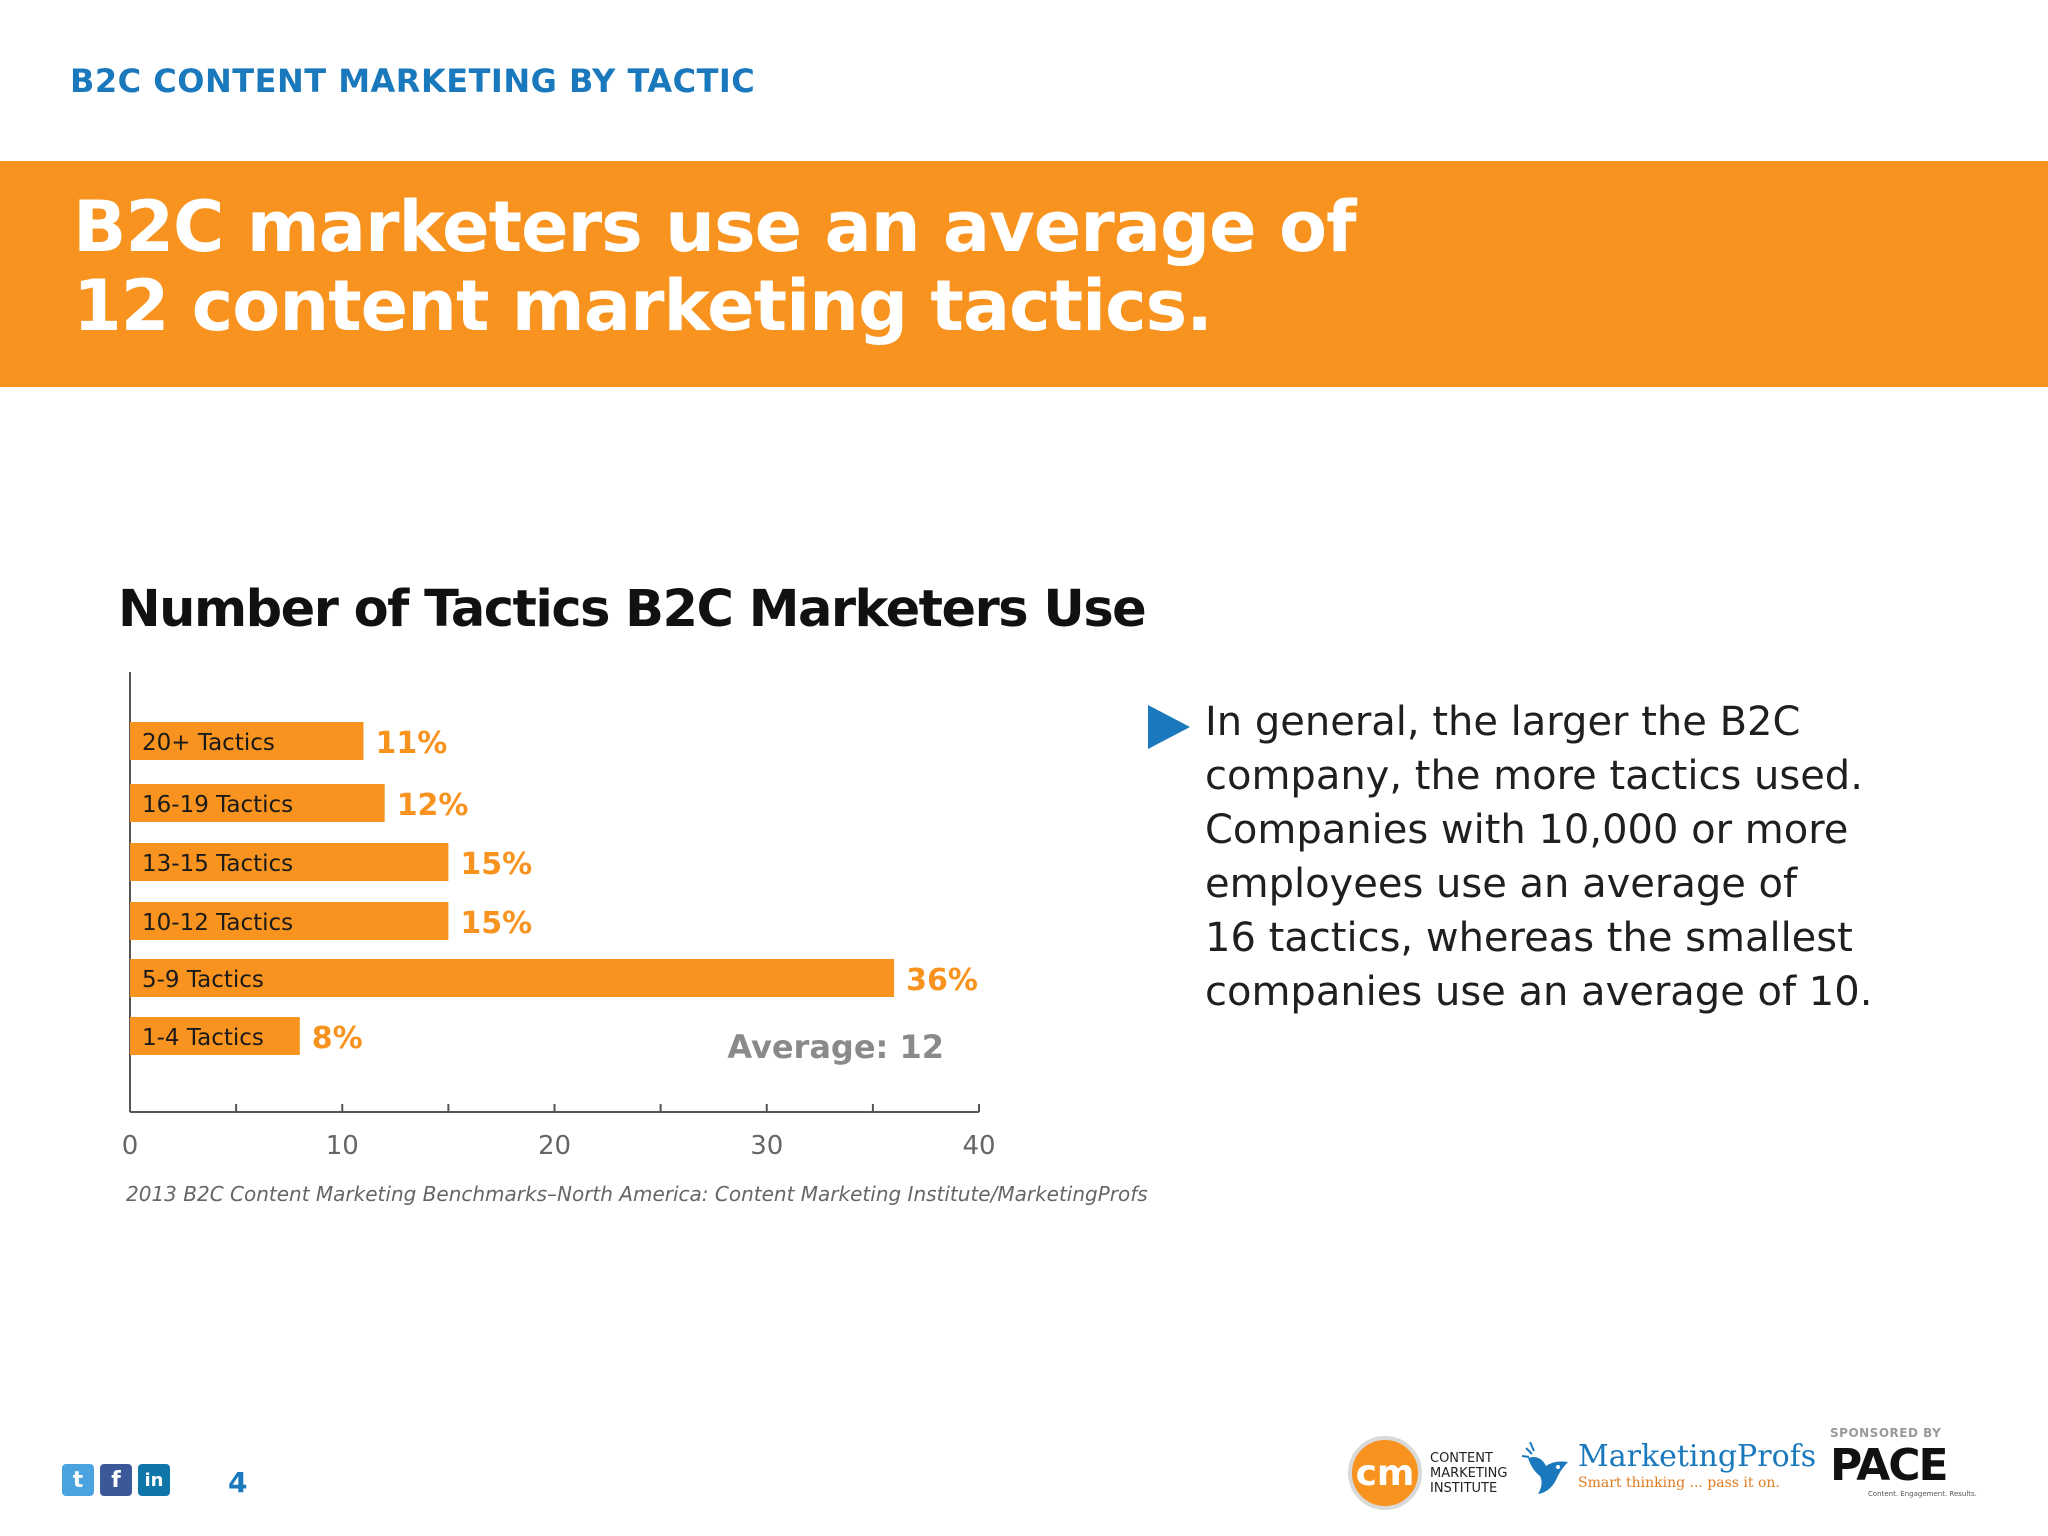 The width and height of the screenshot is (2048, 1536). Describe the element at coordinates (433, 805) in the screenshot. I see `bar-value-label: 12%` at that location.